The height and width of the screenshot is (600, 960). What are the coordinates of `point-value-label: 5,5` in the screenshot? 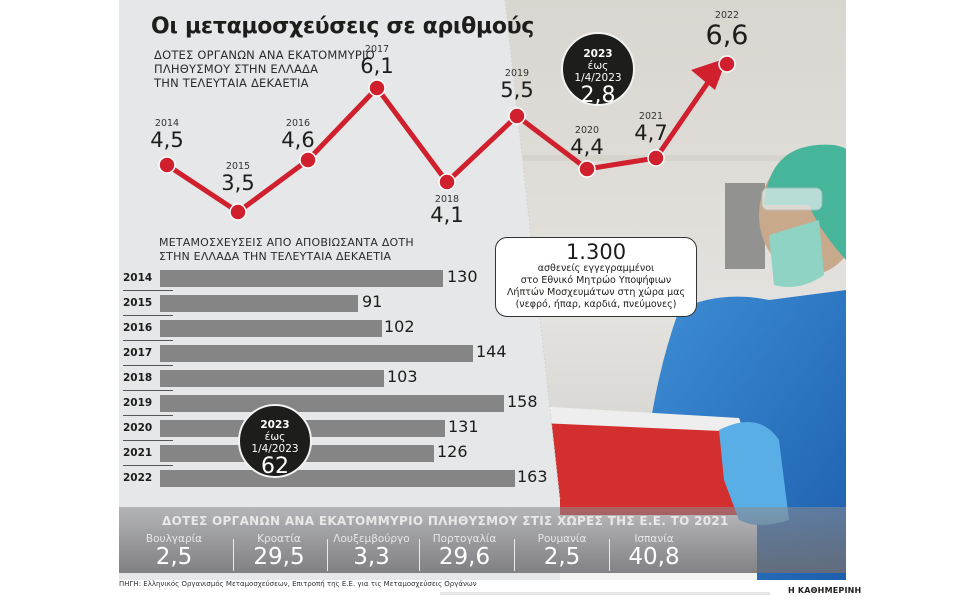 It's located at (517, 90).